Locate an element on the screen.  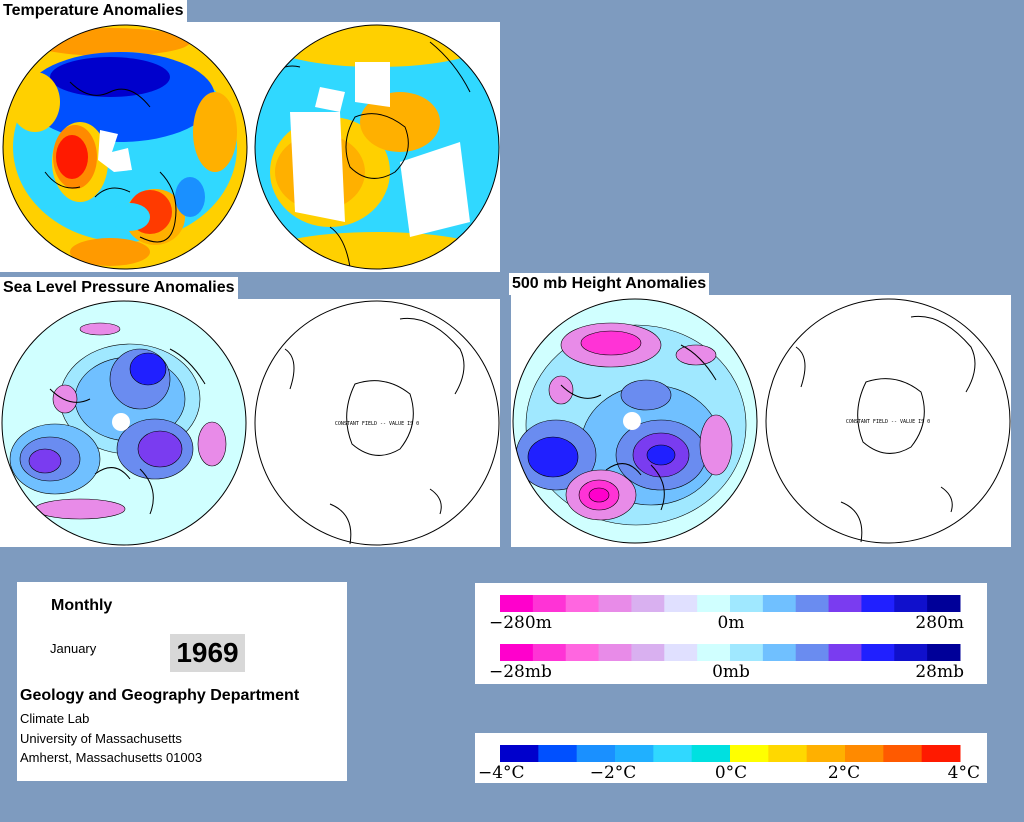
temperature-anomalies-title: Temperature Anomalies is located at coordinates (93, 11).